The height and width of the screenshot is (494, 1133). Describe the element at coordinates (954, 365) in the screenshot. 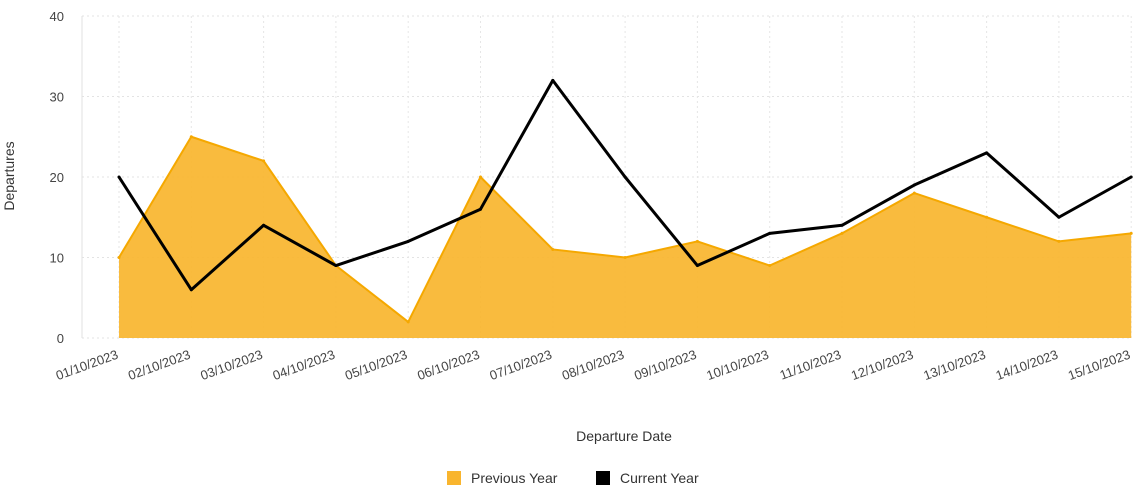

I see `x-tick-label: 13/10/2023` at that location.